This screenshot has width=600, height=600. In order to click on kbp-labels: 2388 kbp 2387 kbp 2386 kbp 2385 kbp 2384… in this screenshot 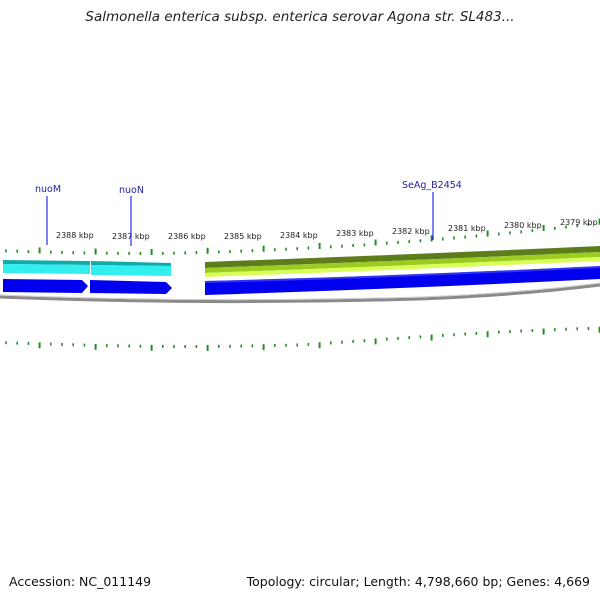, I will do `click(327, 229)`.